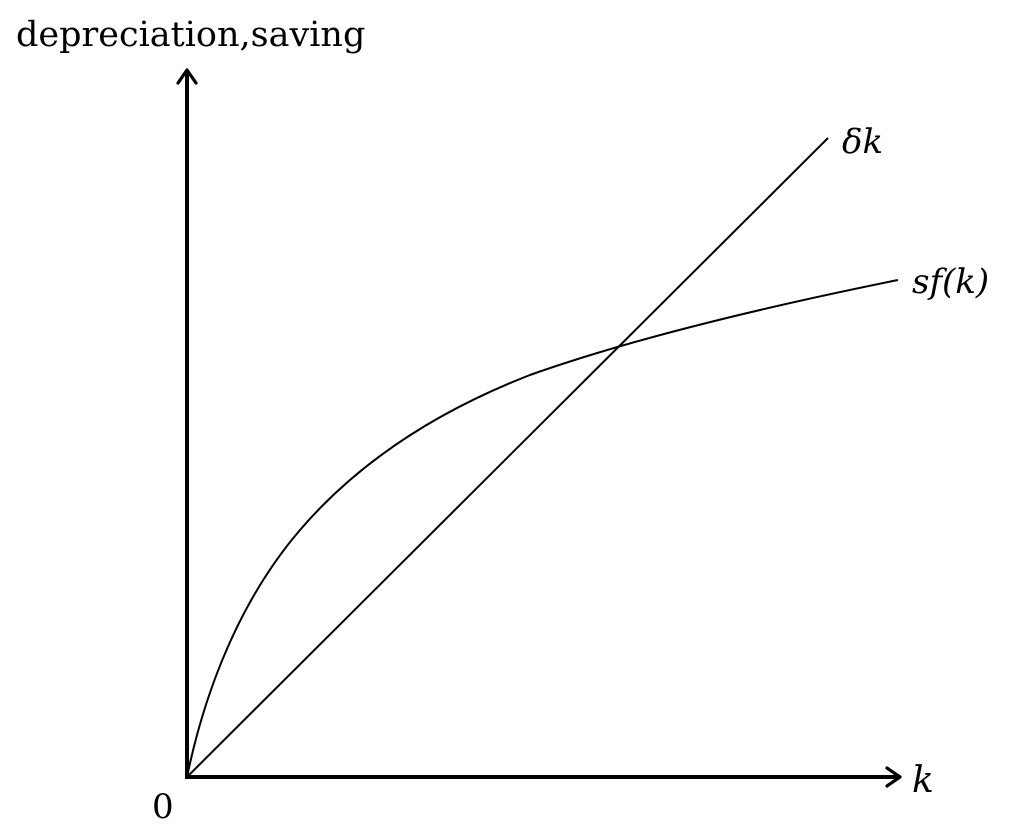 Image resolution: width=1028 pixels, height=834 pixels. Describe the element at coordinates (543, 777) in the screenshot. I see `x-axis` at that location.